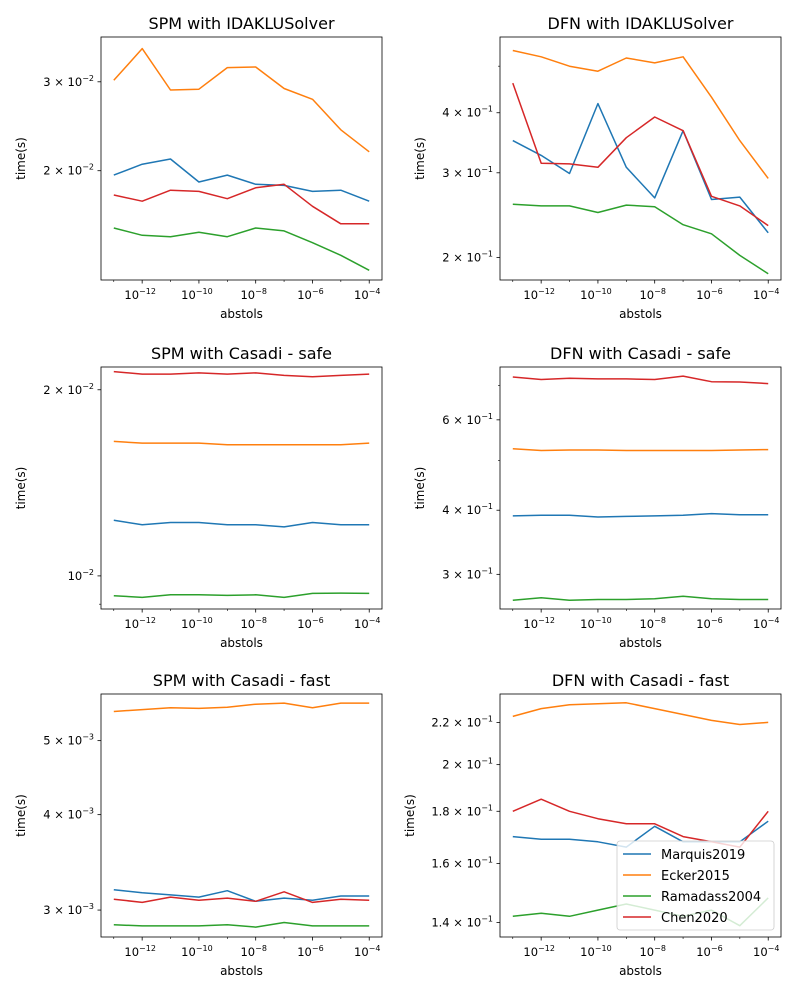 The width and height of the screenshot is (800, 1000). I want to click on y-tick-label: 4 × 10⁻³, so click(68, 814).